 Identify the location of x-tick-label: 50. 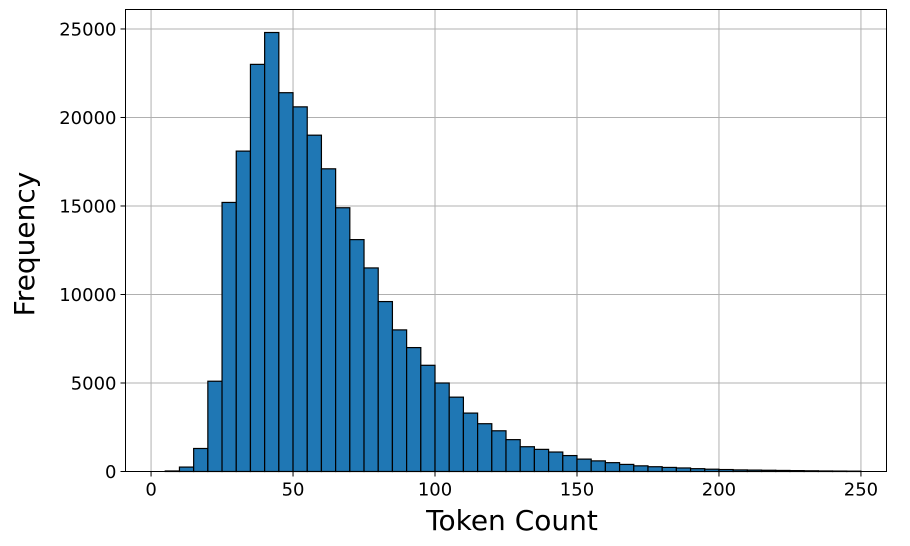
(293, 490).